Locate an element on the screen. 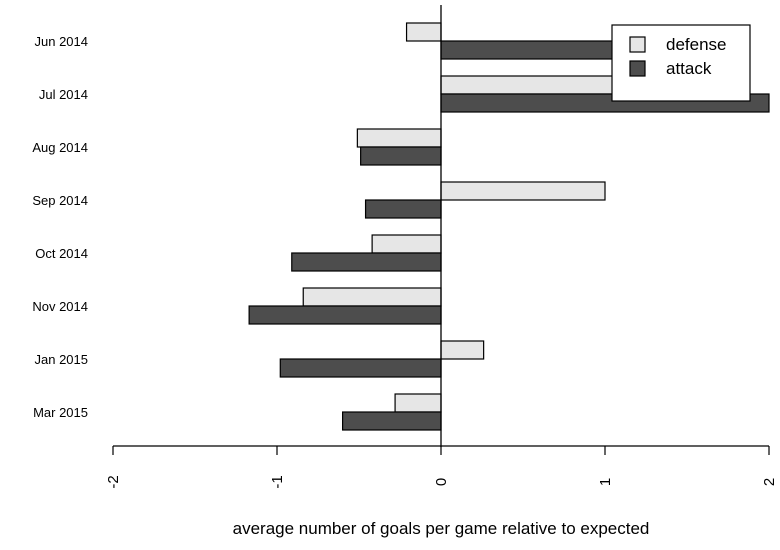 Image resolution: width=780 pixels, height=550 pixels. legend-swatch-defense is located at coordinates (637, 44).